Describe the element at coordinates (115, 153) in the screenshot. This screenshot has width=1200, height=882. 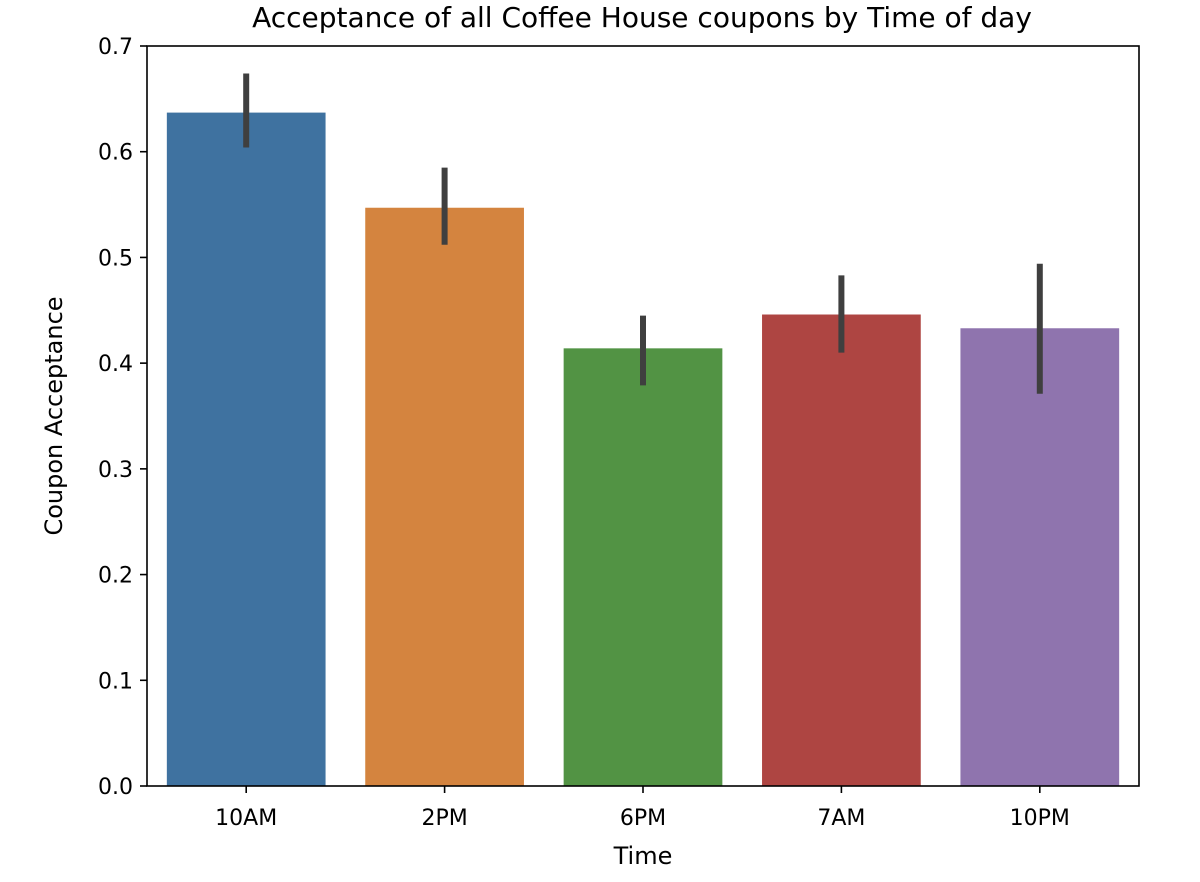
I see `y-tick-label: 0.6` at that location.